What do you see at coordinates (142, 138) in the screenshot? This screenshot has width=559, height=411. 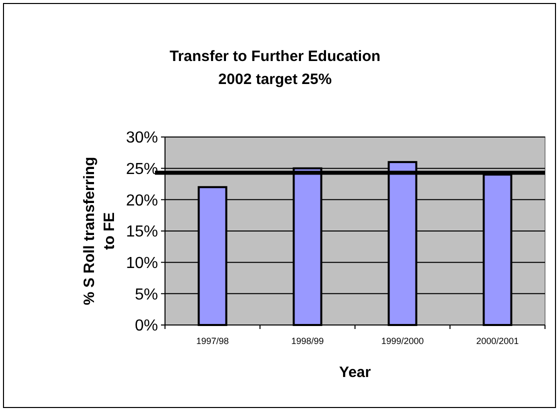 I see `y-tick-label: 30%` at bounding box center [142, 138].